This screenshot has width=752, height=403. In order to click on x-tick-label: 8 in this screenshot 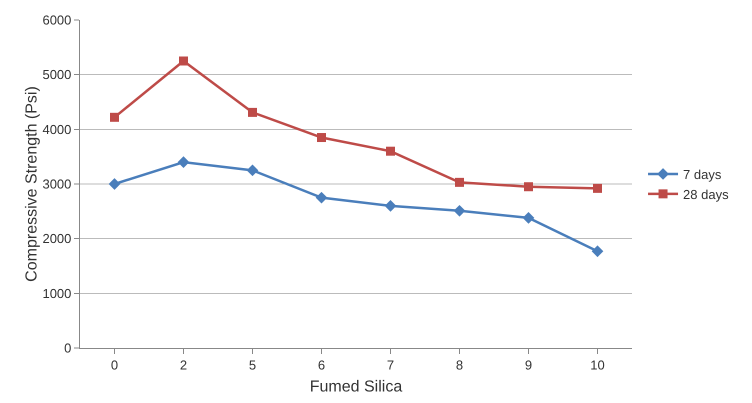, I will do `click(460, 365)`.